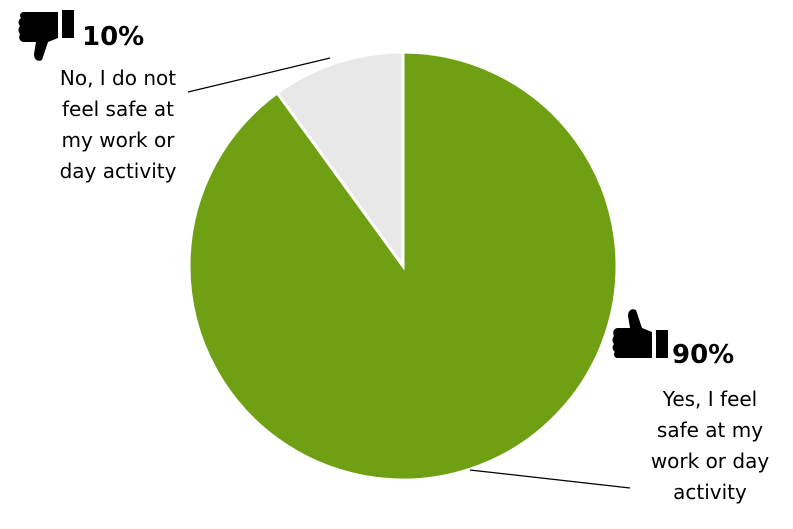  I want to click on slice-label-no-line: feel safe at, so click(118, 109).